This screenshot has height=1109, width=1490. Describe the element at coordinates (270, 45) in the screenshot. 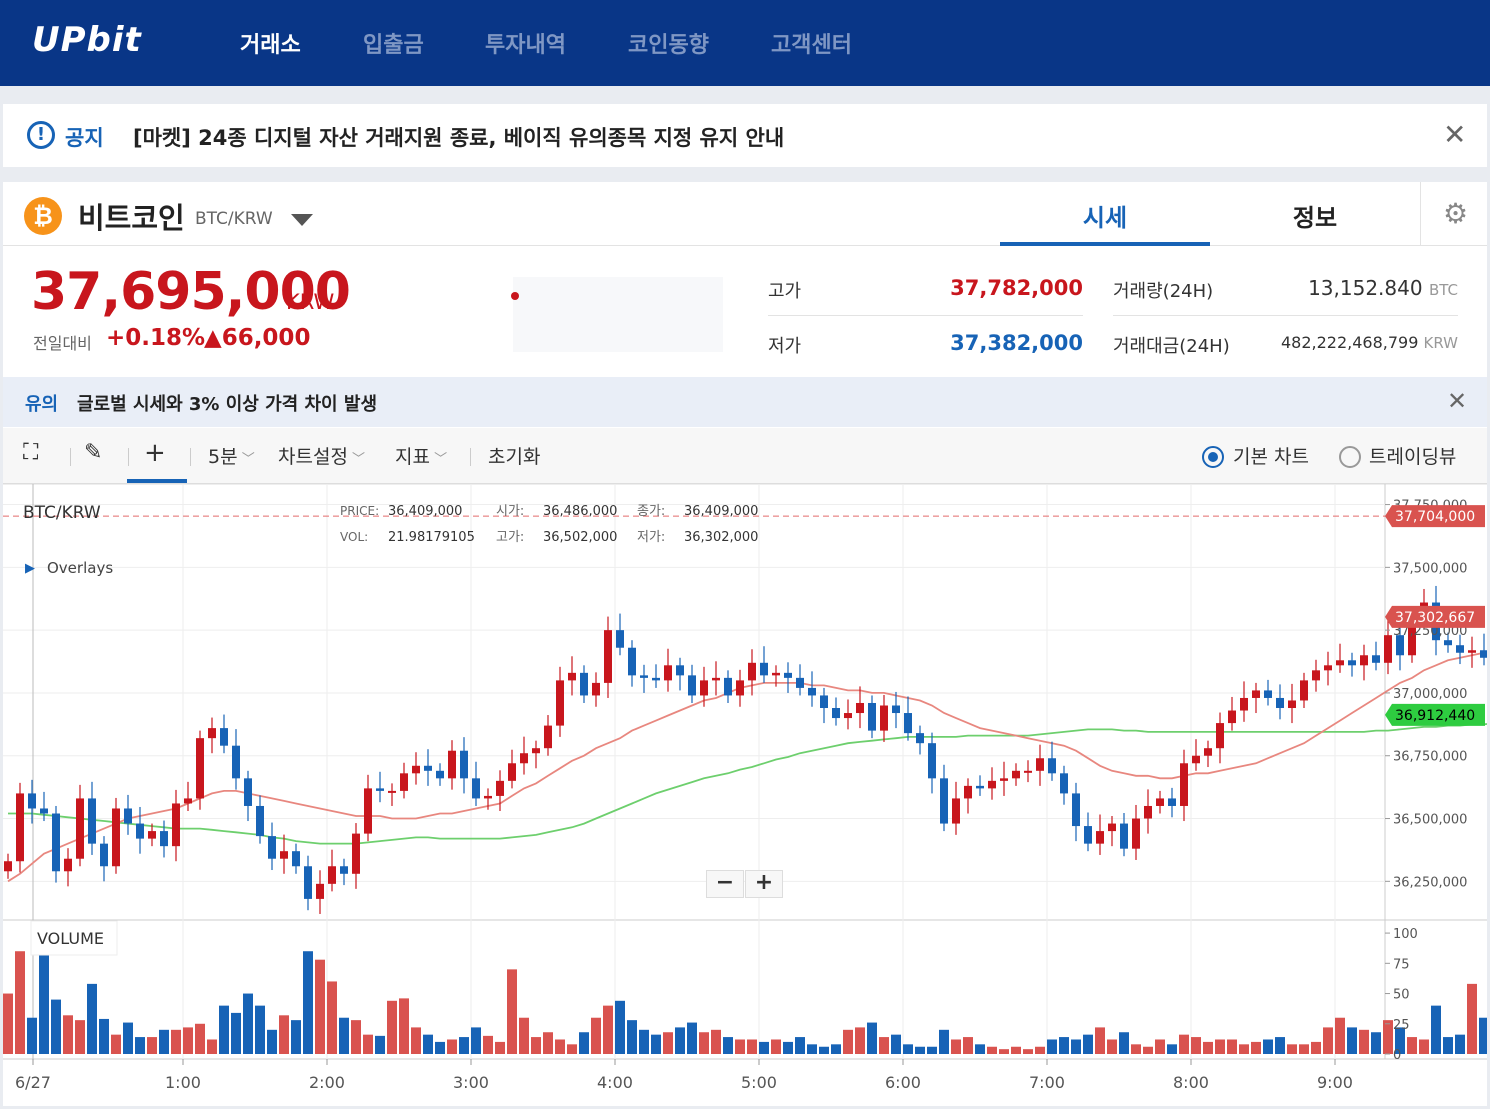

I see `nav-exchange: 거래소` at that location.